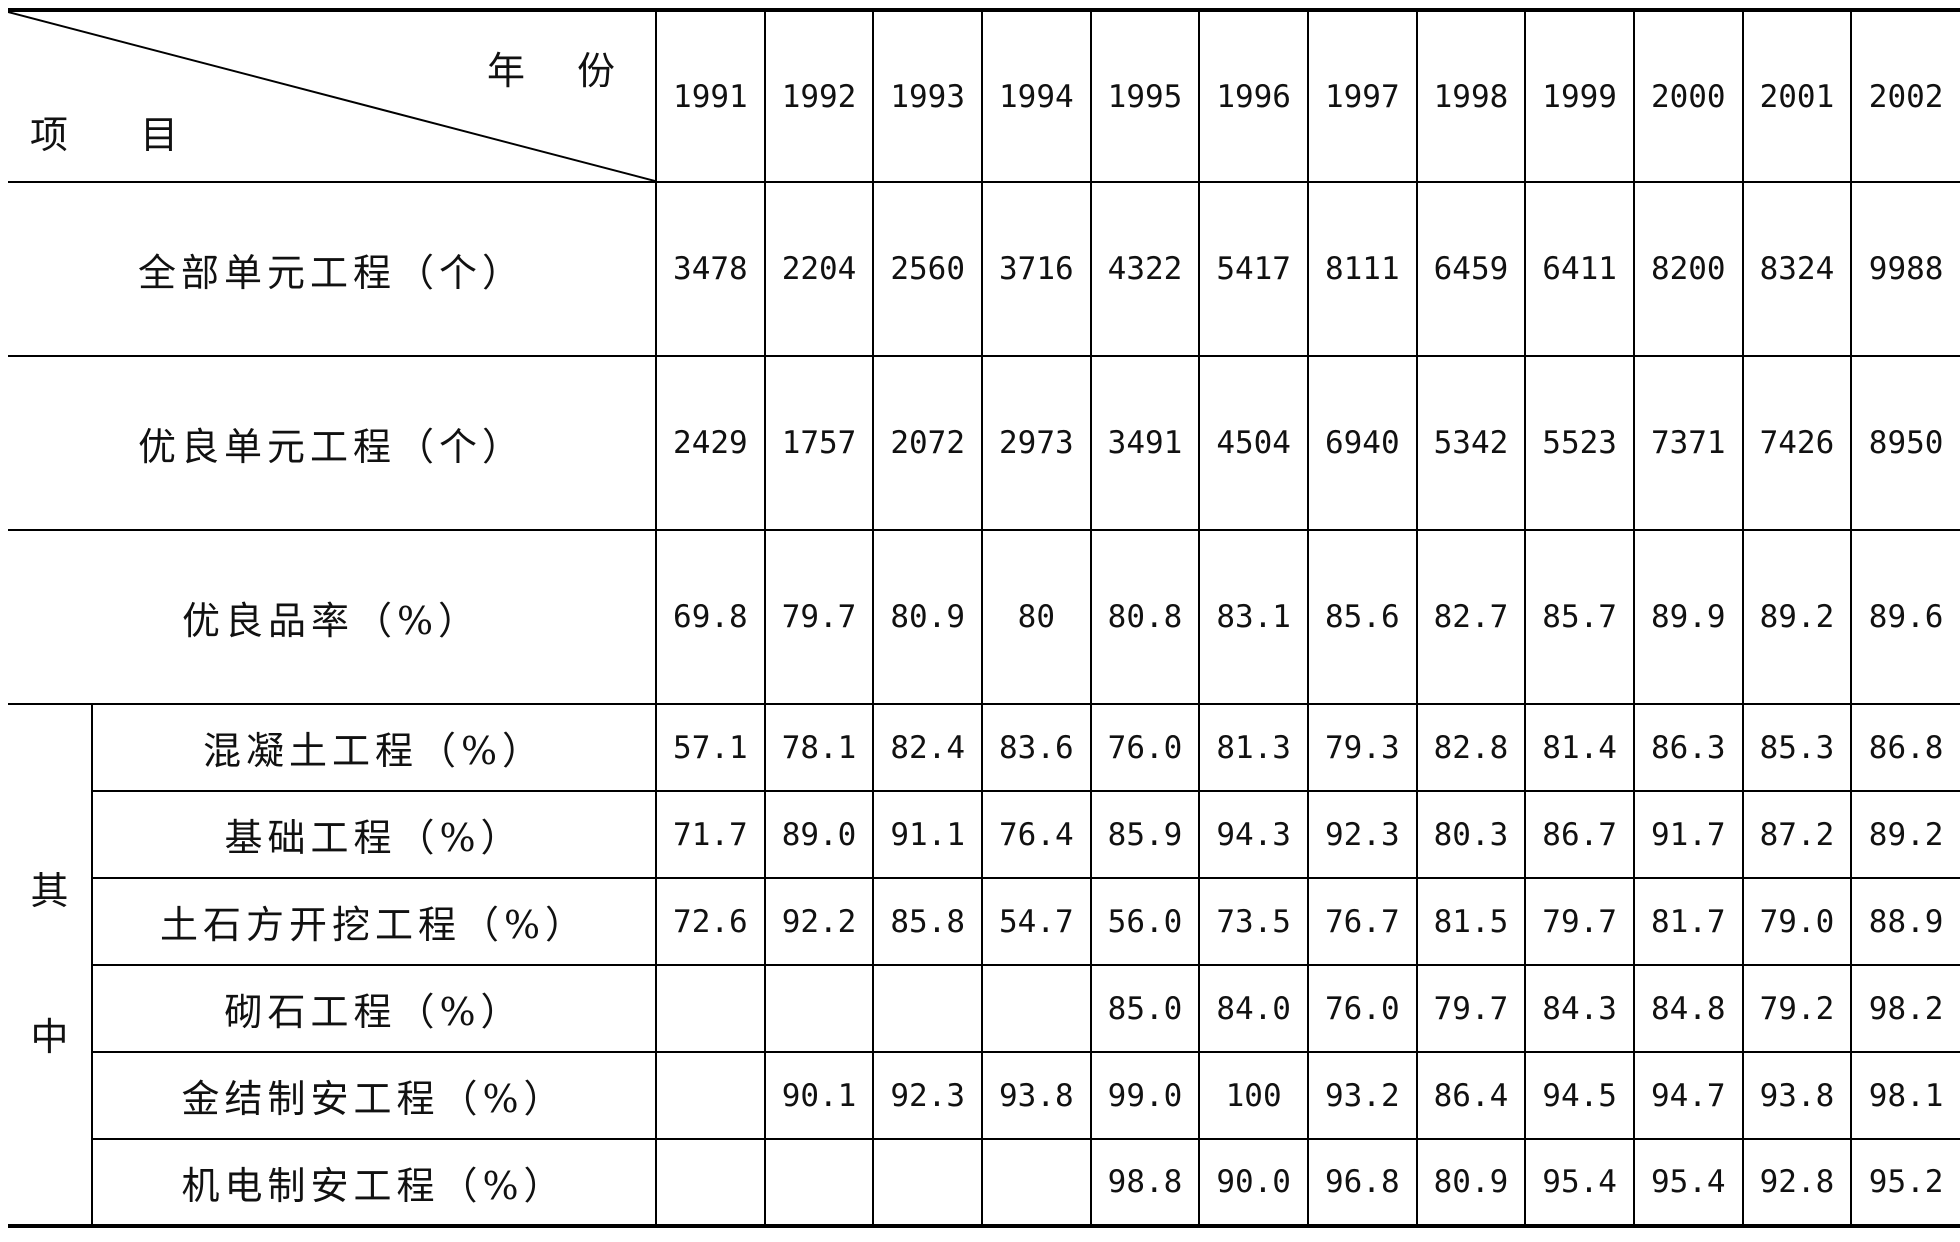 The height and width of the screenshot is (1242, 1960). What do you see at coordinates (710, 834) in the screenshot?
I see `value-cell: 71.7` at bounding box center [710, 834].